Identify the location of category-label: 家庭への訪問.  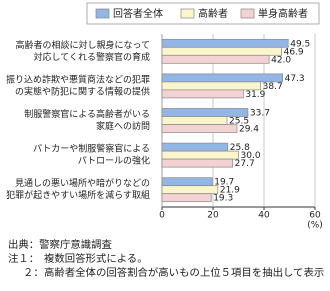
(123, 126).